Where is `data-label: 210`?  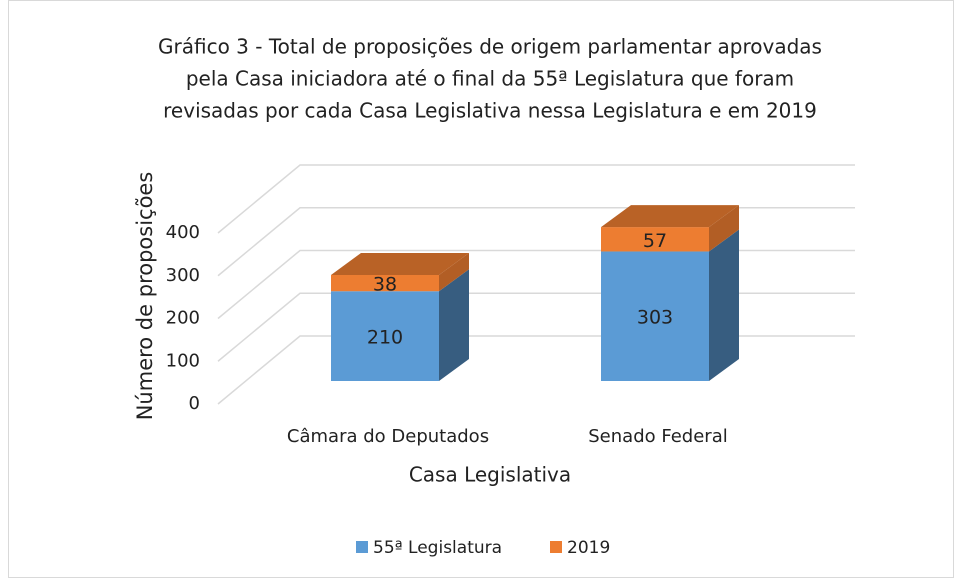
data-label: 210 is located at coordinates (385, 338).